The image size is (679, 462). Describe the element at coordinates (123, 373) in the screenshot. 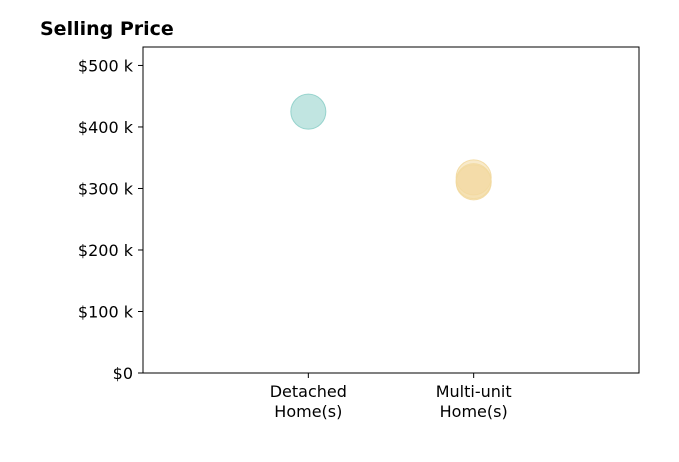

I see `y-tick-label: $0` at that location.